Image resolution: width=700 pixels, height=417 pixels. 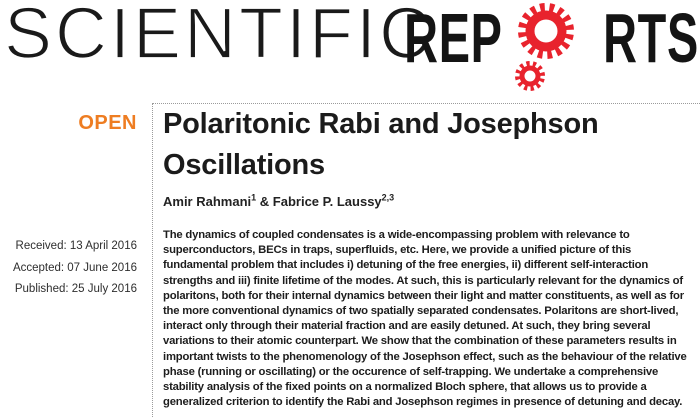 I want to click on accepted-value: 07 June 2016, so click(x=100, y=267).